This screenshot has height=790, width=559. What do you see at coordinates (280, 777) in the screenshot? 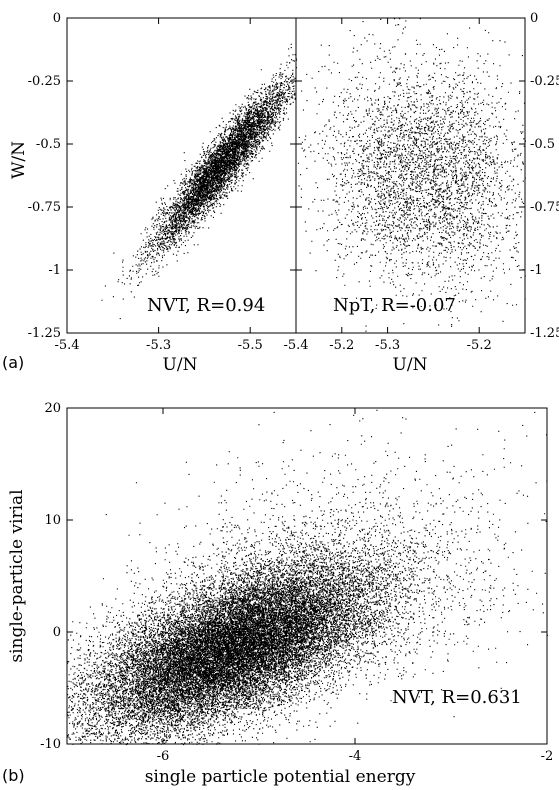
I see `panel-b-xlabel: single particle potential energy` at bounding box center [280, 777].